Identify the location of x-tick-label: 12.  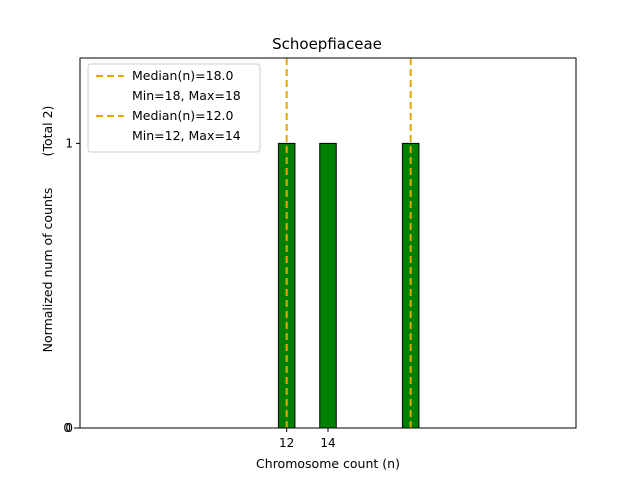
(286, 443).